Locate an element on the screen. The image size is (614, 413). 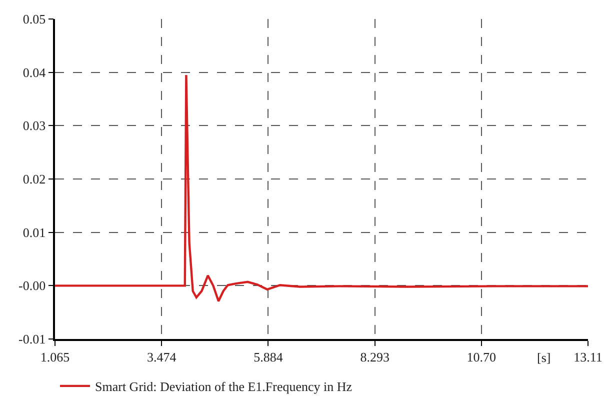
y-tick-label: 0.03 is located at coordinates (34, 126).